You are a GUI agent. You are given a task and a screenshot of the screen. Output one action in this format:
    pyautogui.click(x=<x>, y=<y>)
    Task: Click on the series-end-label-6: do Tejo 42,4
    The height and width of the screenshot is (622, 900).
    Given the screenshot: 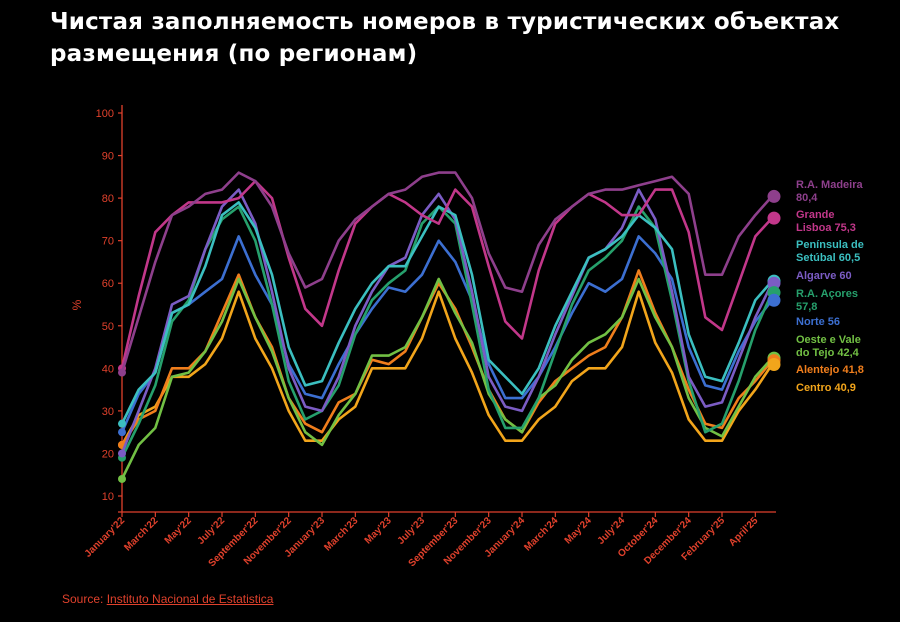 What is the action you would take?
    pyautogui.click(x=828, y=353)
    